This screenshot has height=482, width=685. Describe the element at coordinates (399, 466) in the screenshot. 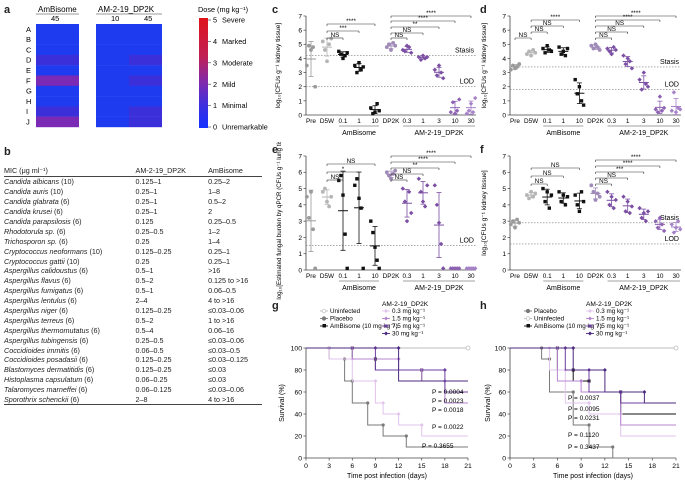

I see `x-tick-label: 12` at that location.